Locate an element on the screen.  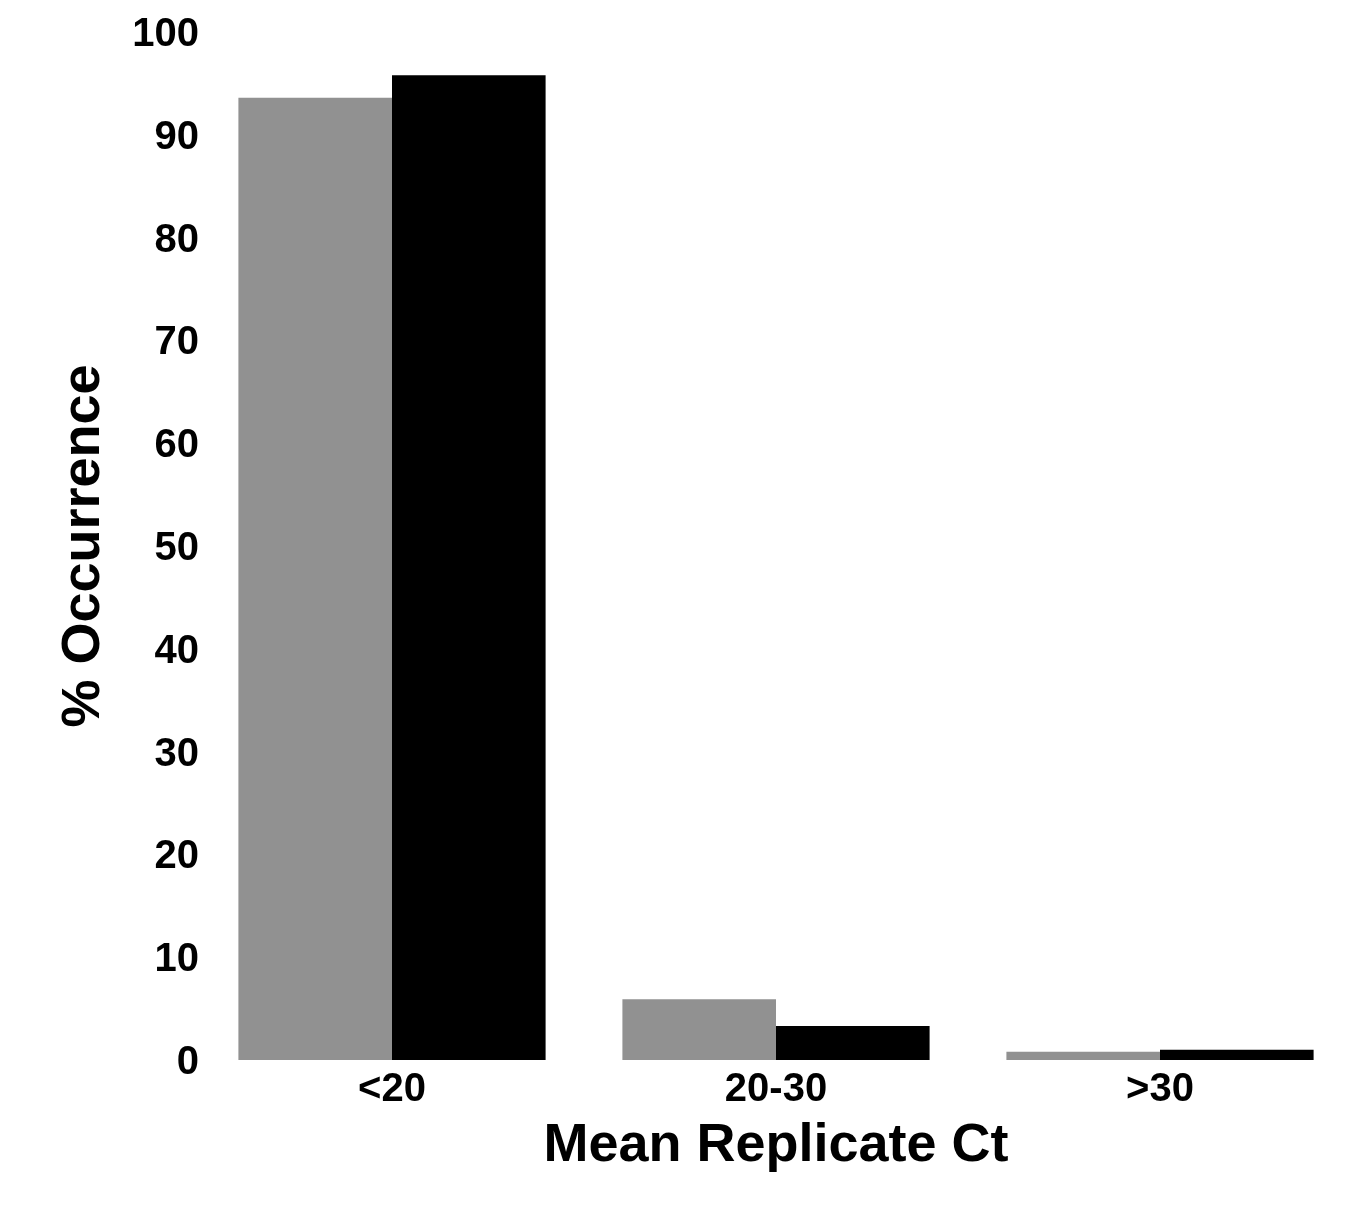
y-tick-label: 0 is located at coordinates (187, 1060).